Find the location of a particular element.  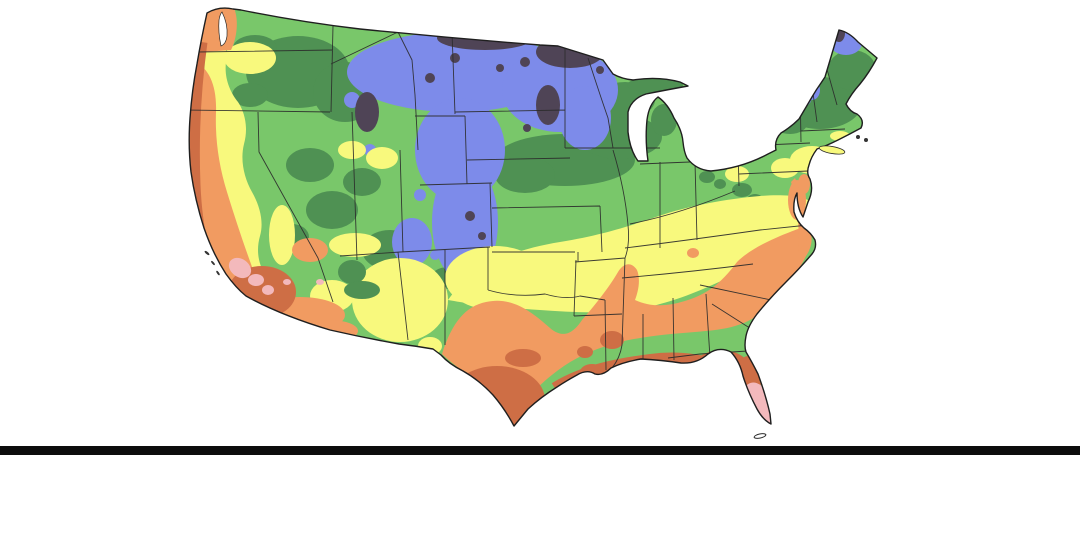

zone-5-overlay-region is located at coordinates (359, 279).